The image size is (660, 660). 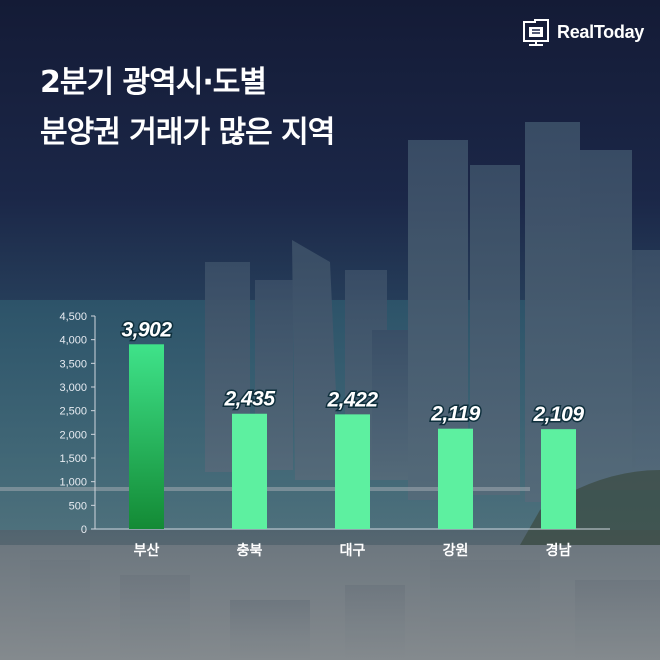 What do you see at coordinates (73, 412) in the screenshot?
I see `y-tick-label: 2,500` at bounding box center [73, 412].